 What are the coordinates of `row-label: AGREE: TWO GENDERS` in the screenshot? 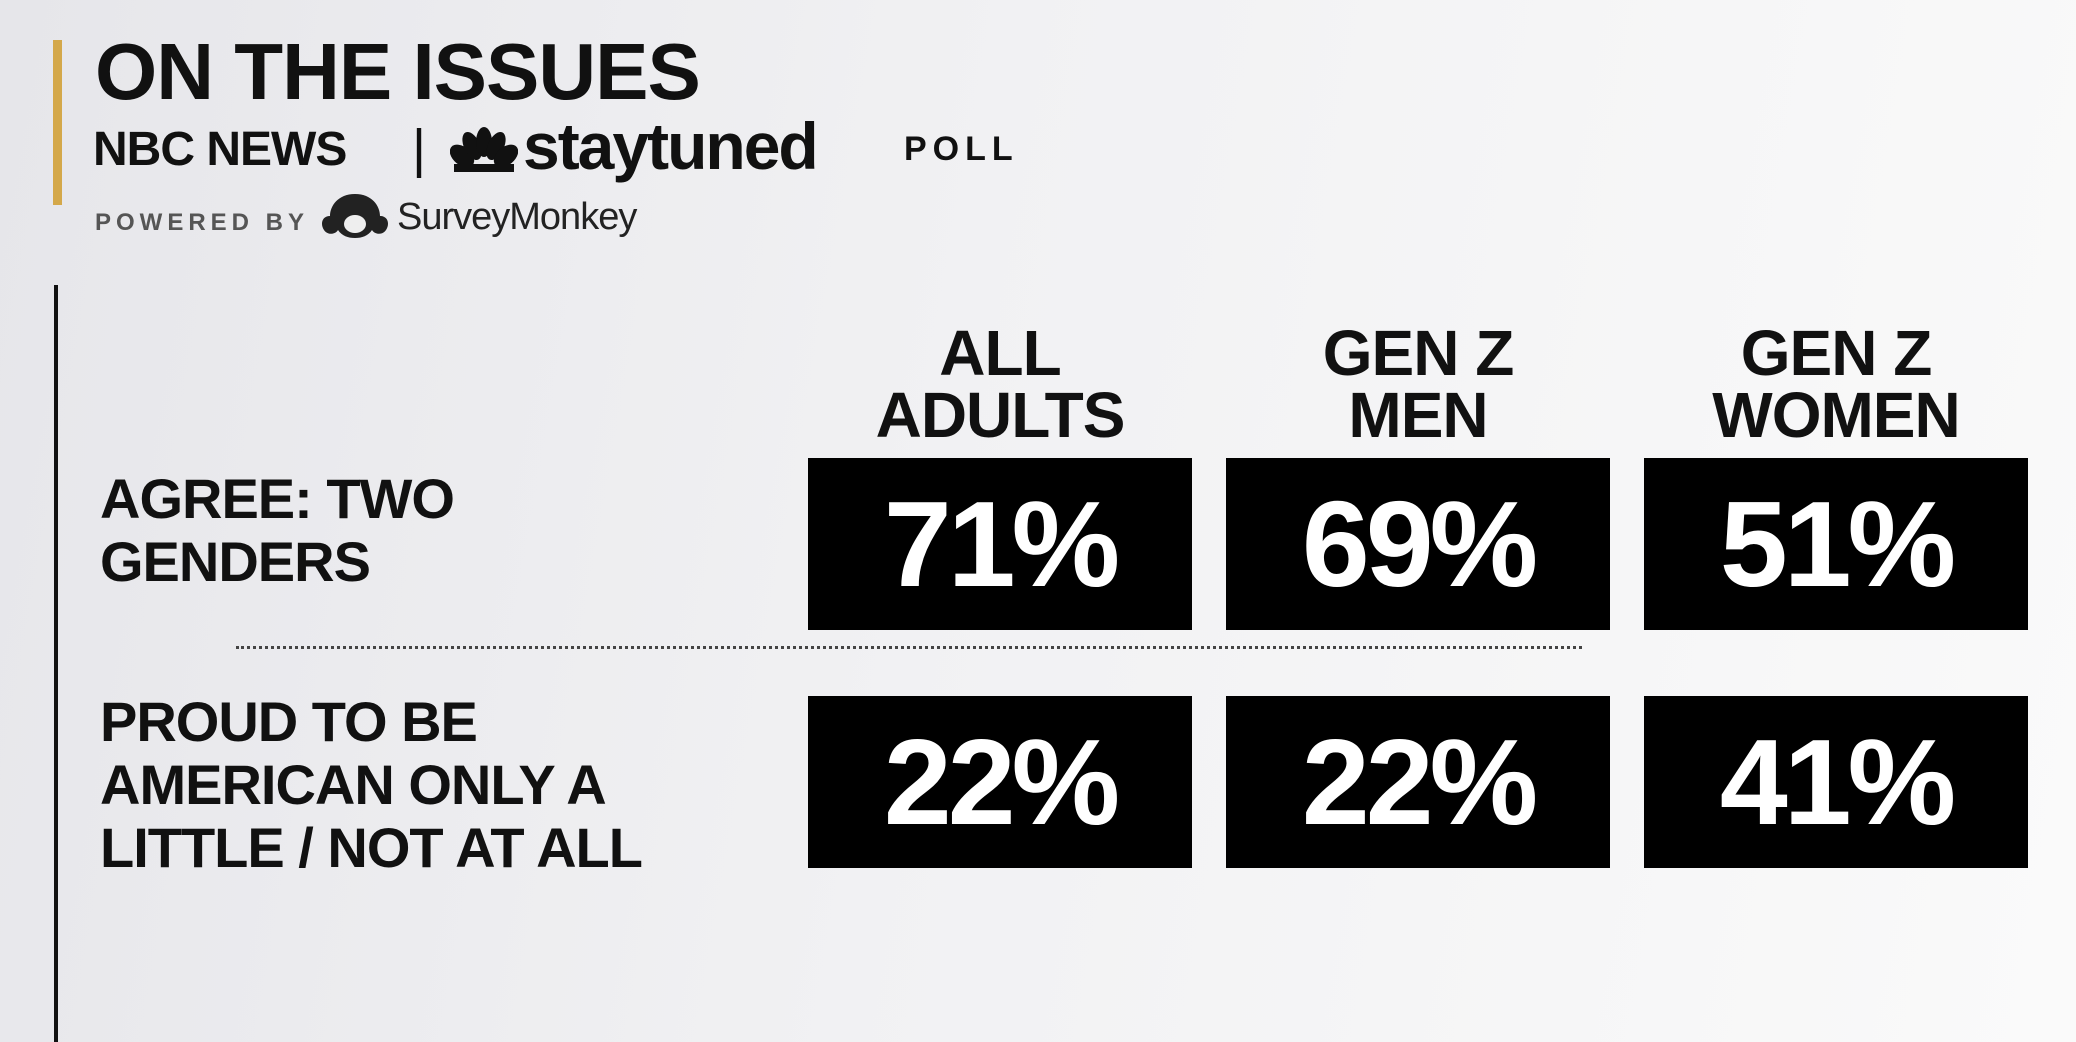 It's located at (277, 530).